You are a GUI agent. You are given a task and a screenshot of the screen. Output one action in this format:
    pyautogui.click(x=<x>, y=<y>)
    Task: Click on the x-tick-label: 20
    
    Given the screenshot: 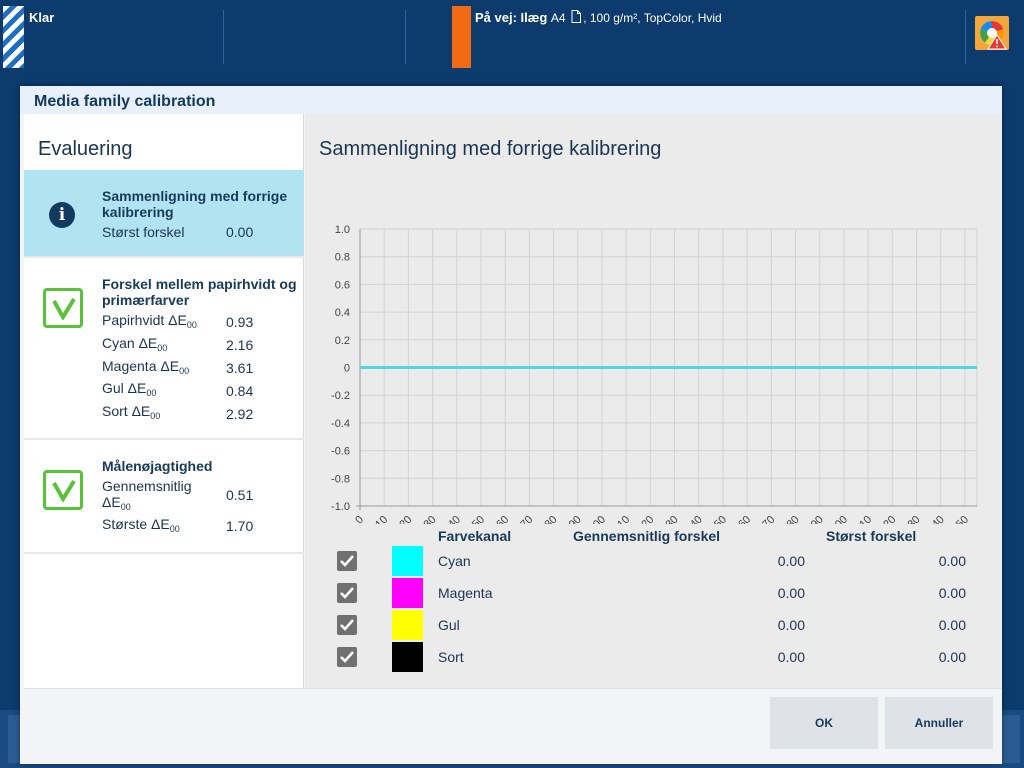 What is the action you would take?
    pyautogui.click(x=405, y=519)
    